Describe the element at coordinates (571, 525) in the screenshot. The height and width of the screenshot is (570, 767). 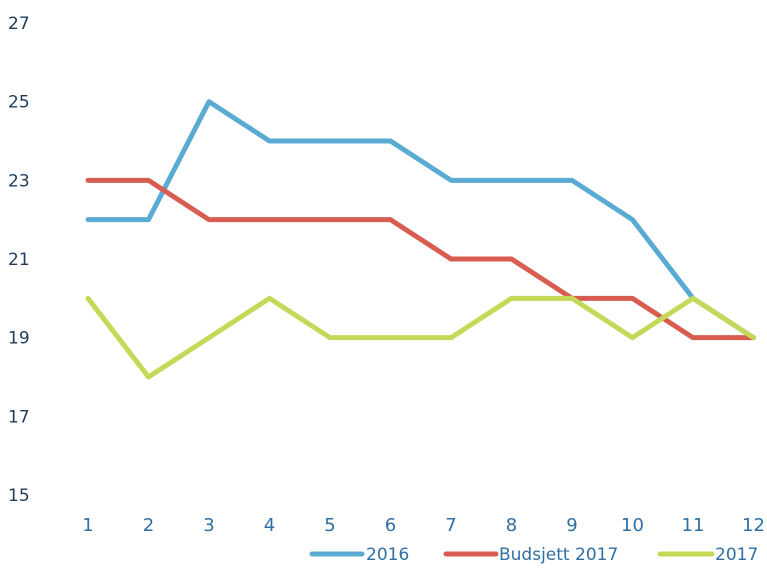
I see `x-tick-label: 9` at that location.